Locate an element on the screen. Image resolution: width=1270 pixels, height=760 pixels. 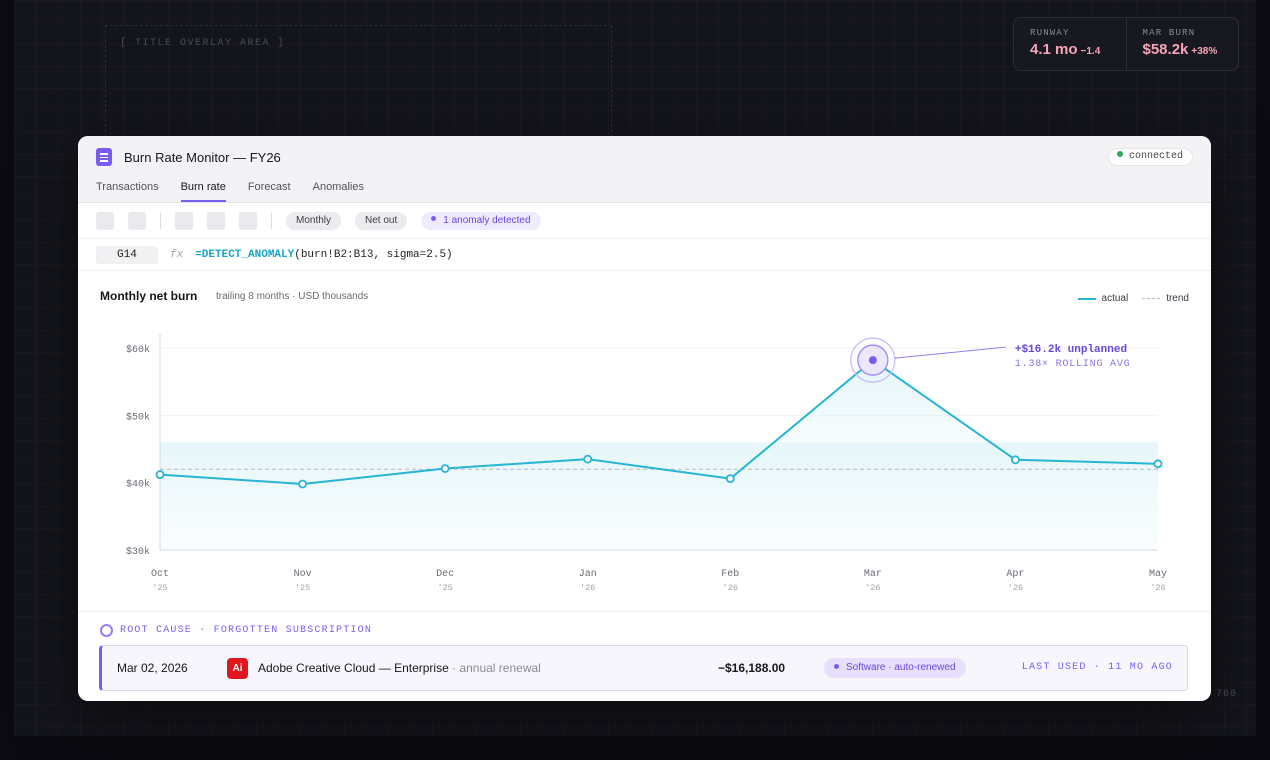
stat-runway: RUNWAY 4.1 mo −1.4 is located at coordinates (1070, 44).